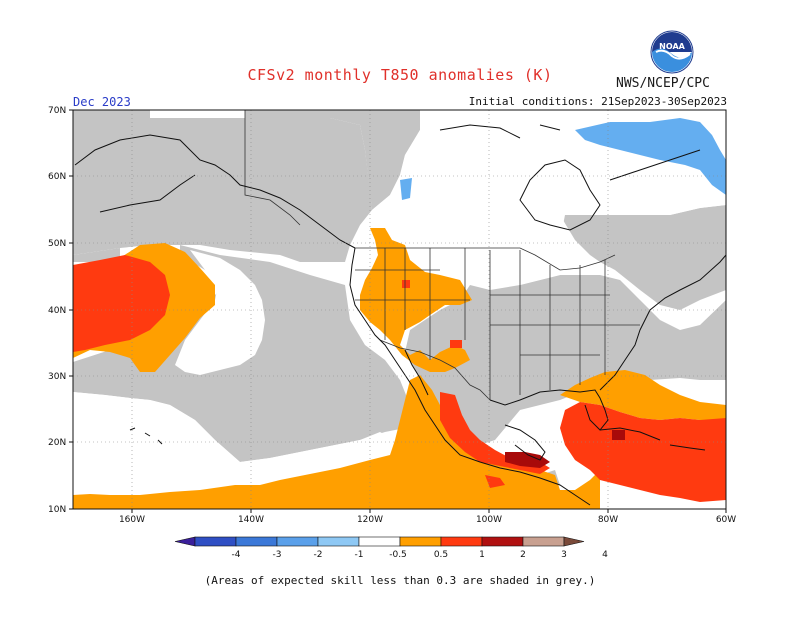 This screenshot has height=618, width=800. What do you see at coordinates (597, 101) in the screenshot?
I see `initial-conditions: Initial conditions: 21Sep2023-30Sep2023` at bounding box center [597, 101].